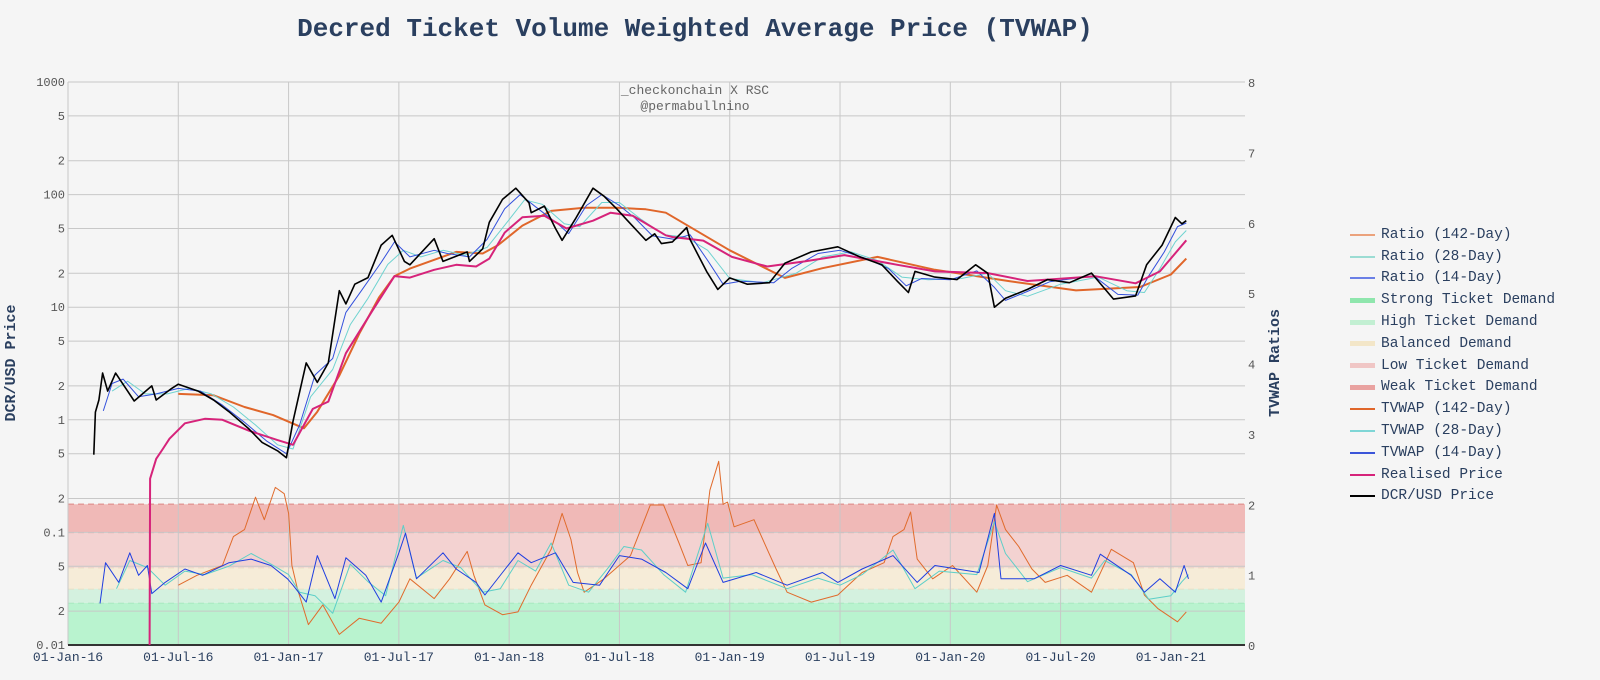 Image resolution: width=1600 pixels, height=680 pixels. Describe the element at coordinates (950, 657) in the screenshot. I see `x-tick-label: 01-Jan-20` at that location.